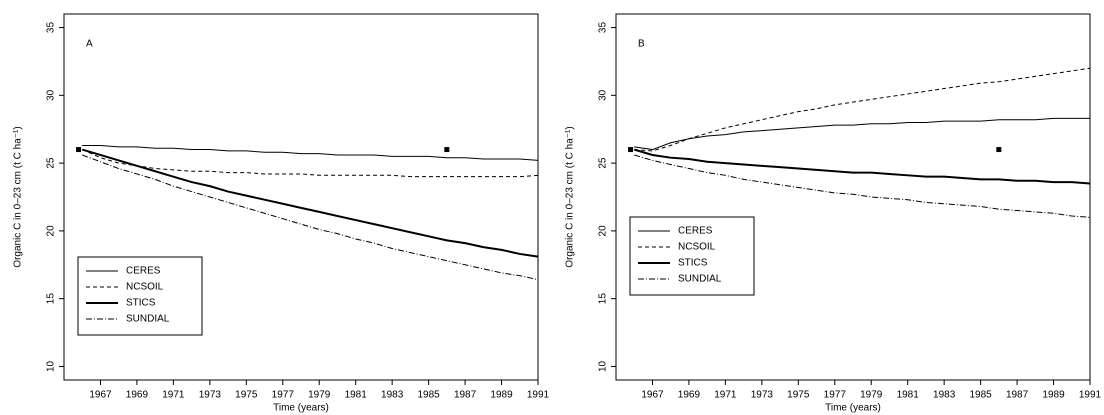 The width and height of the screenshot is (1104, 415). What do you see at coordinates (641, 44) in the screenshot?
I see `panel-label: B` at bounding box center [641, 44].